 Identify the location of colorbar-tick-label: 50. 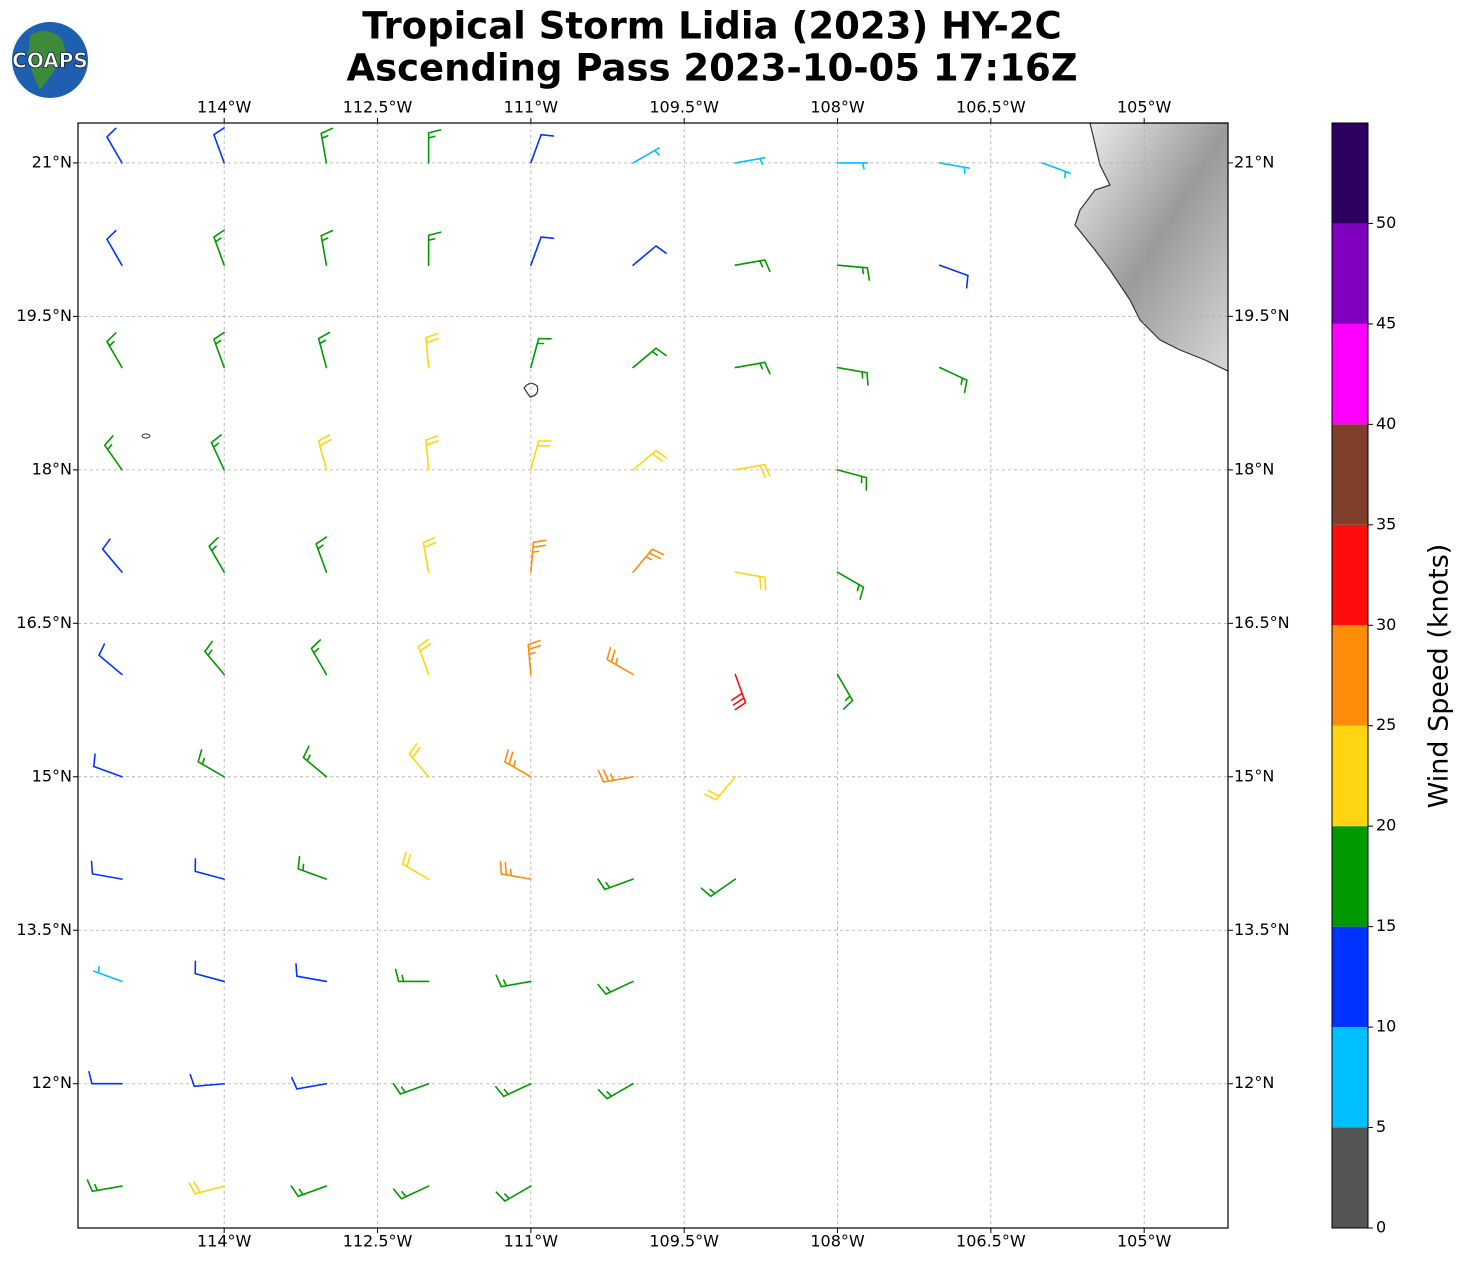
(1386, 222).